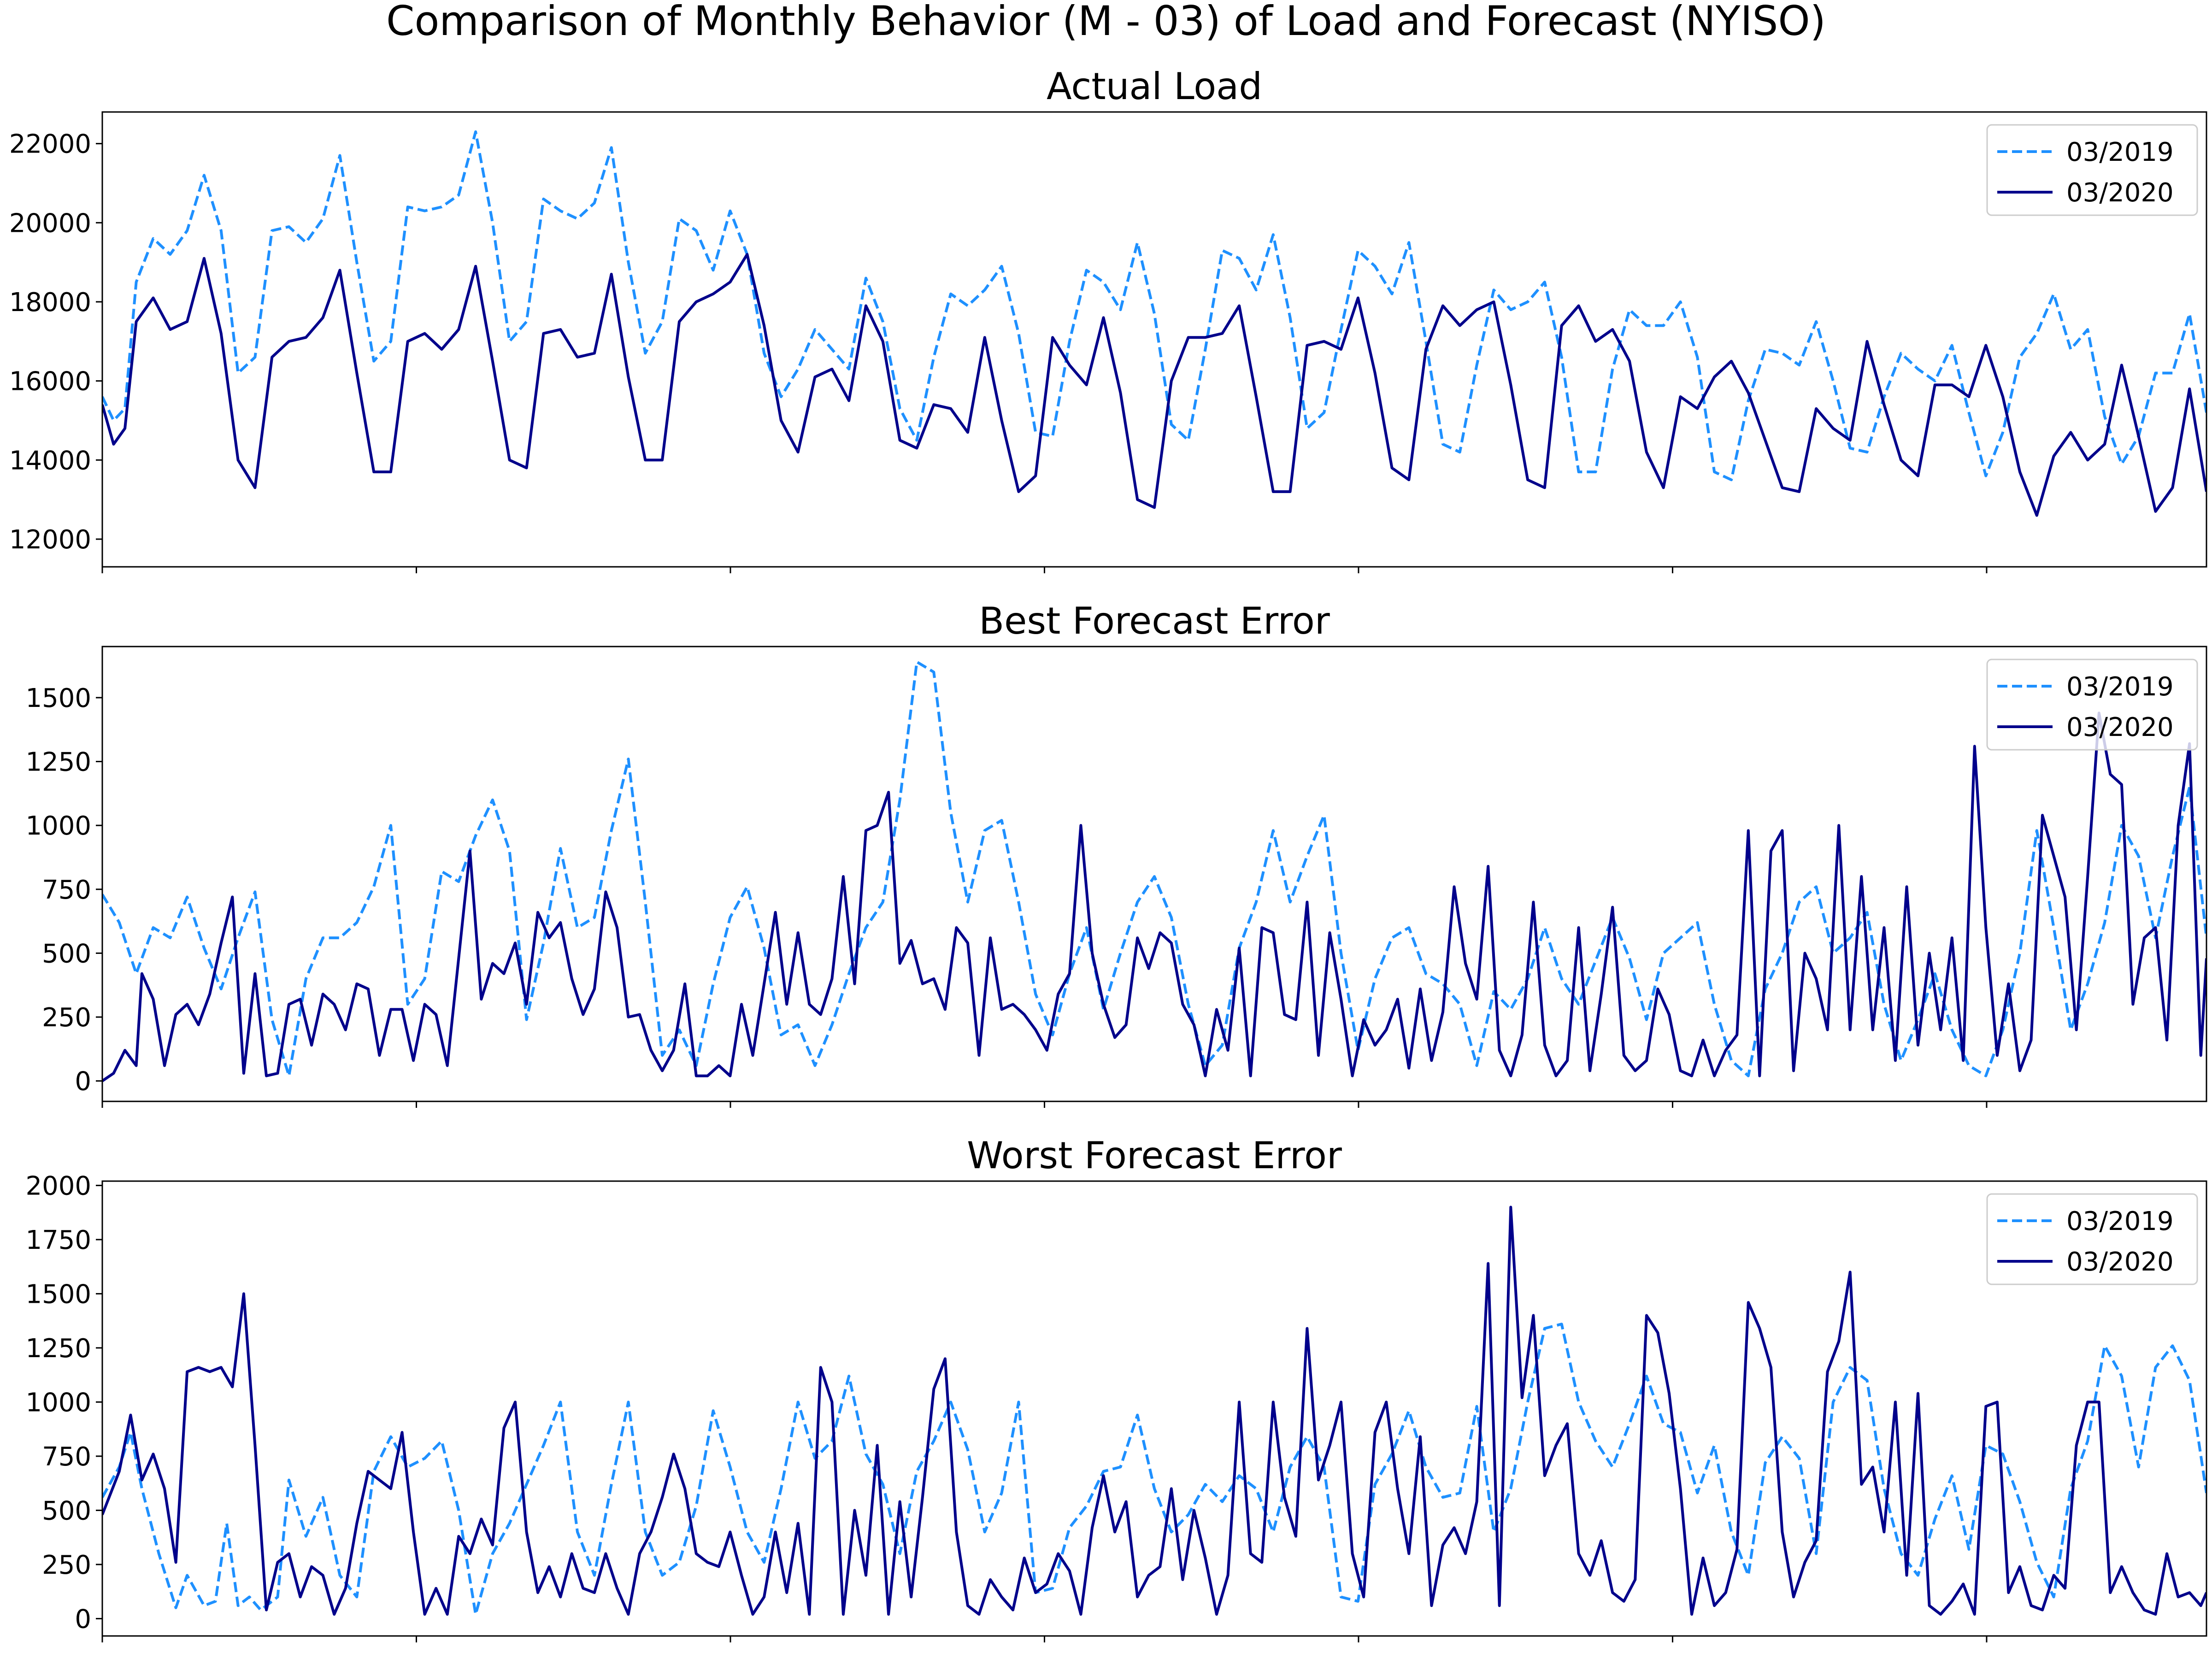 This screenshot has height=1659, width=2212. Describe the element at coordinates (50, 382) in the screenshot. I see `y-tick-label: 16000` at that location.